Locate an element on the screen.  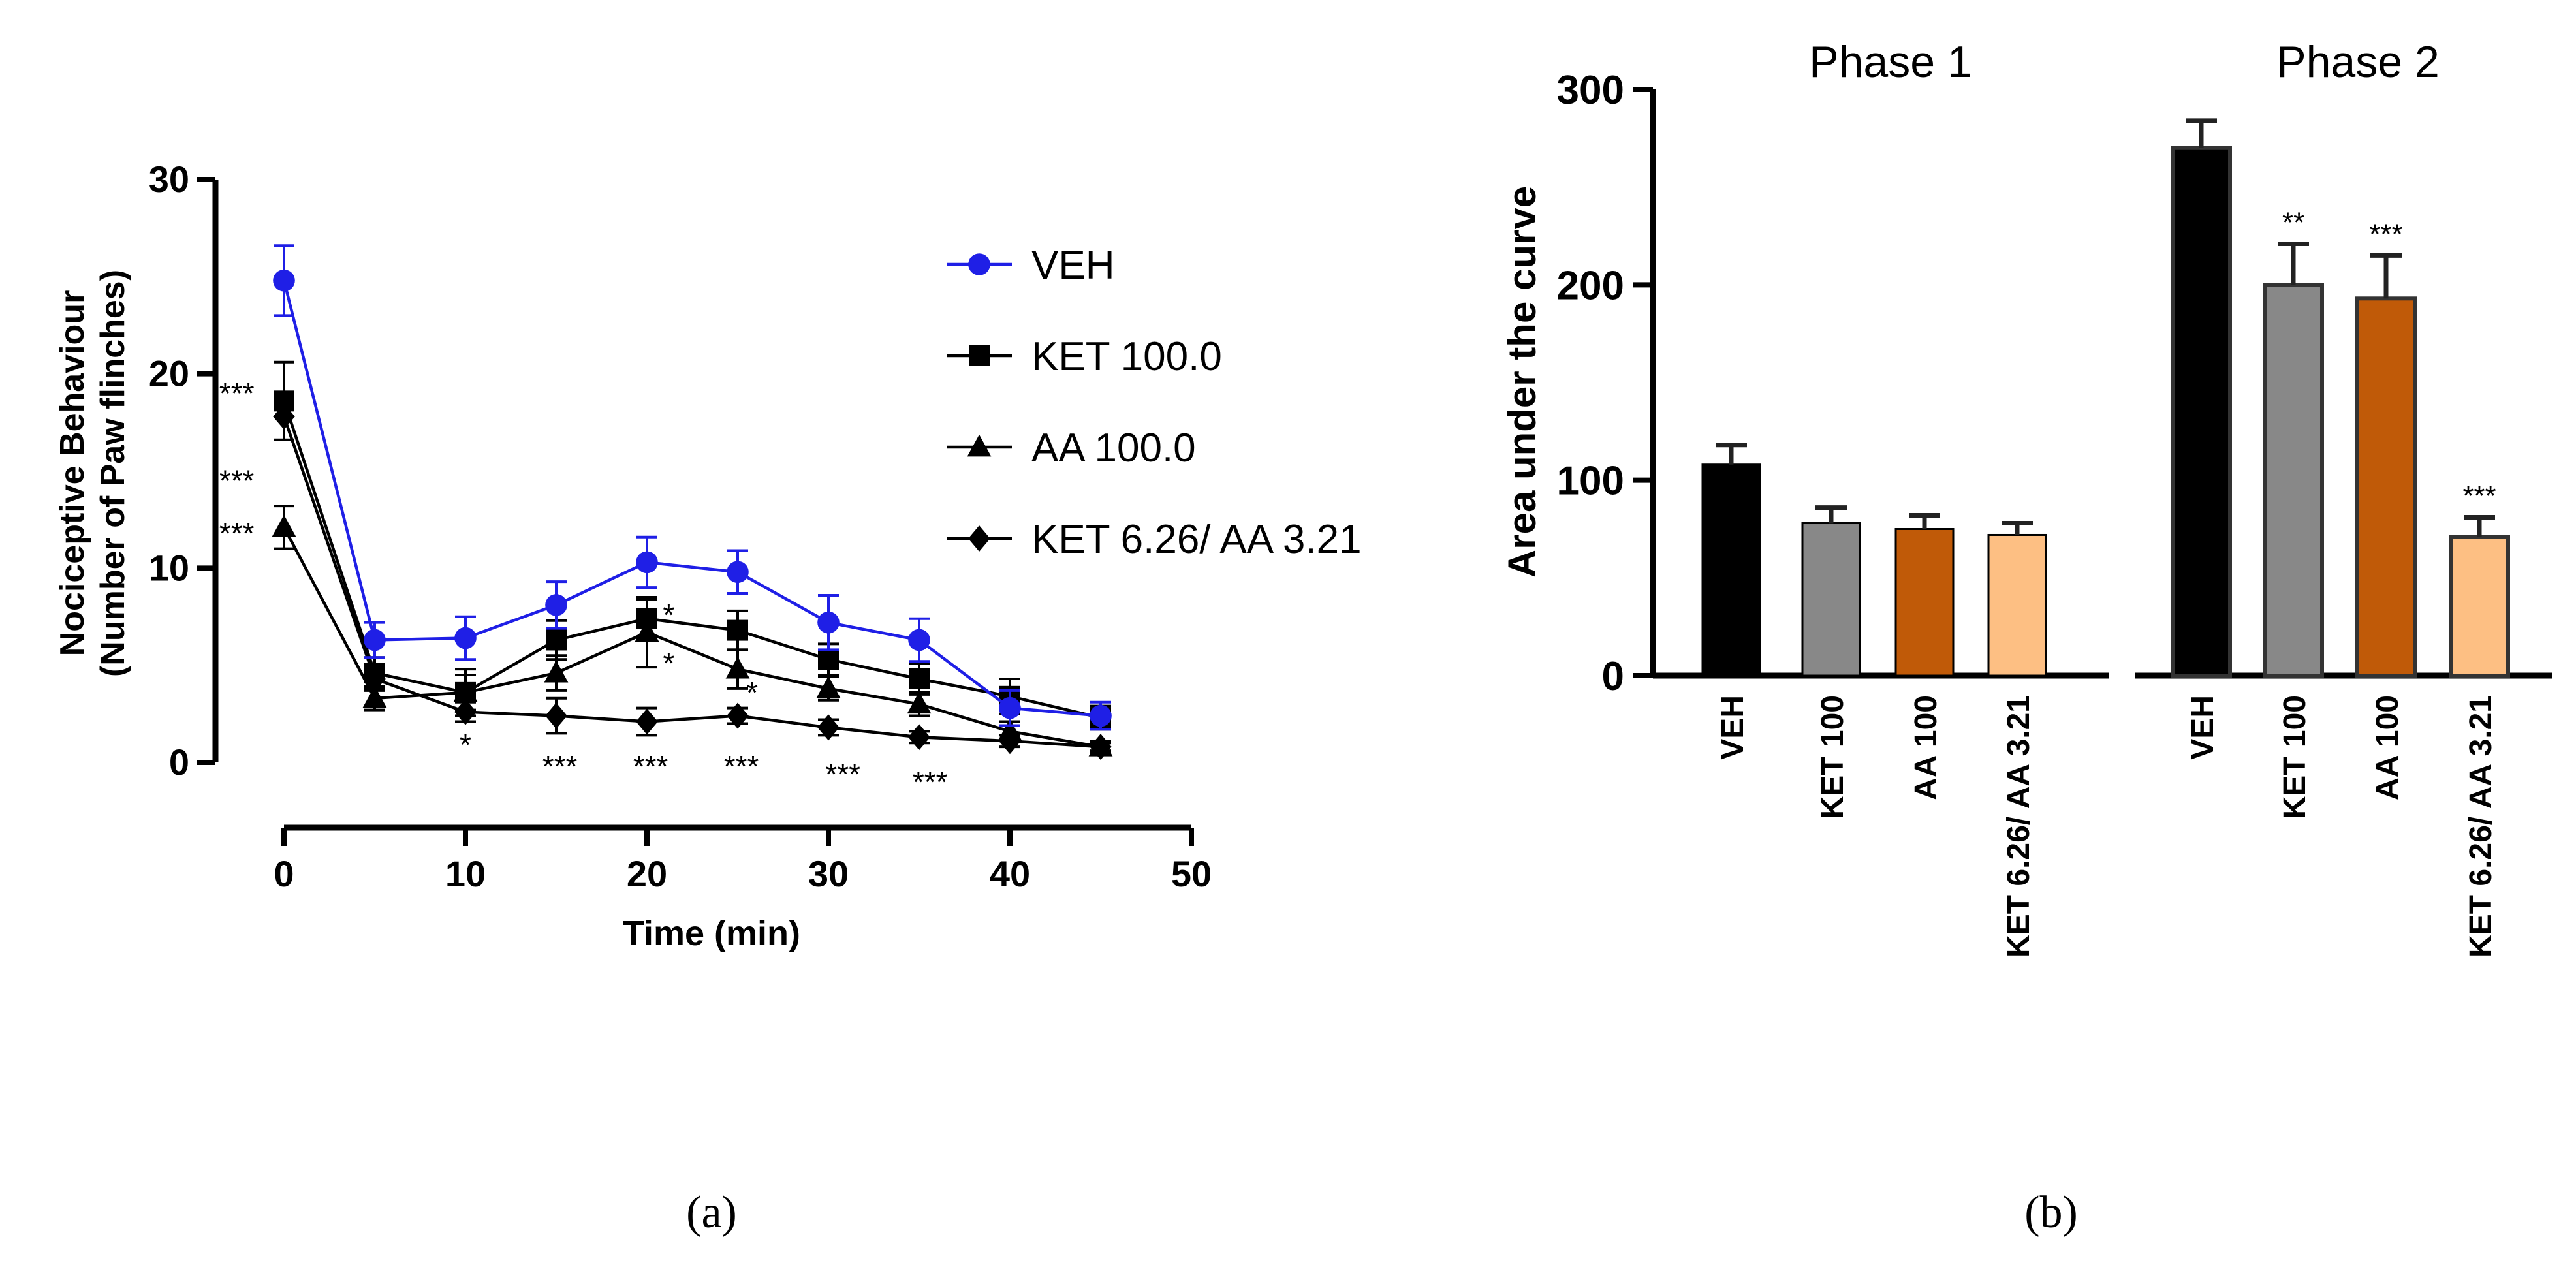
series-veh is located at coordinates (692, 488).